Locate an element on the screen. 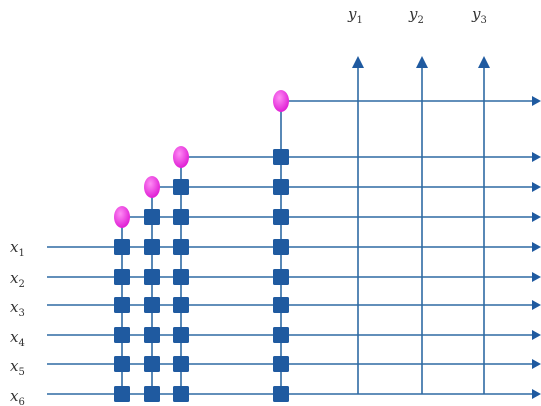  oval-nodes is located at coordinates (201, 159).